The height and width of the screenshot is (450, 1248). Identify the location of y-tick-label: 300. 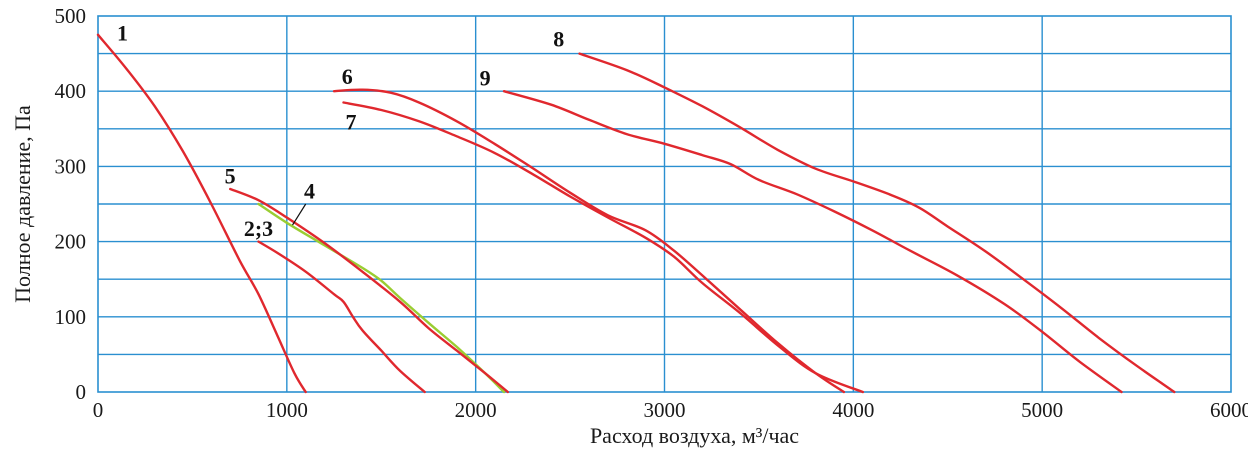
(71, 166).